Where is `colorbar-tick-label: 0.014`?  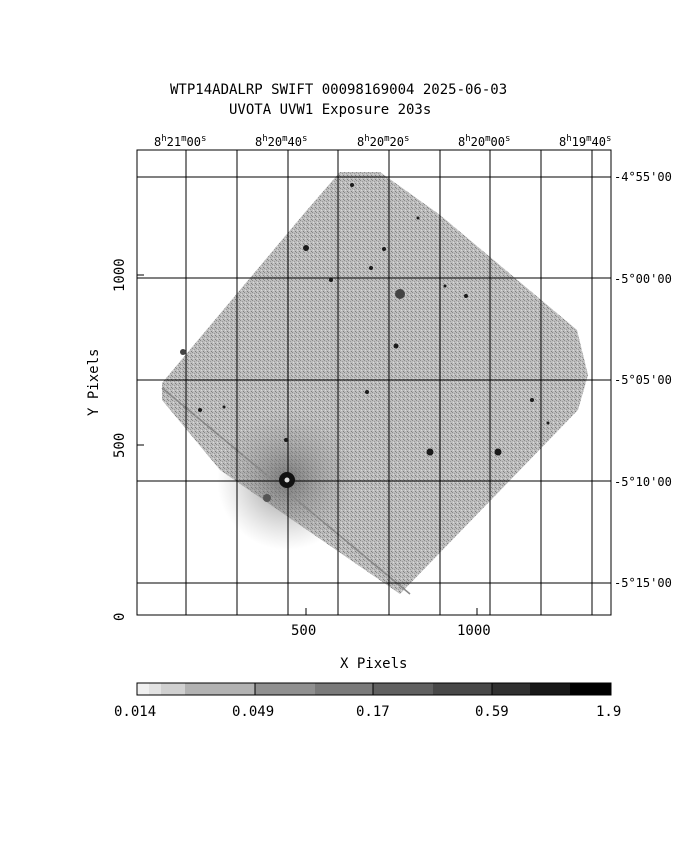
colorbar-tick-label: 0.014 is located at coordinates (135, 712).